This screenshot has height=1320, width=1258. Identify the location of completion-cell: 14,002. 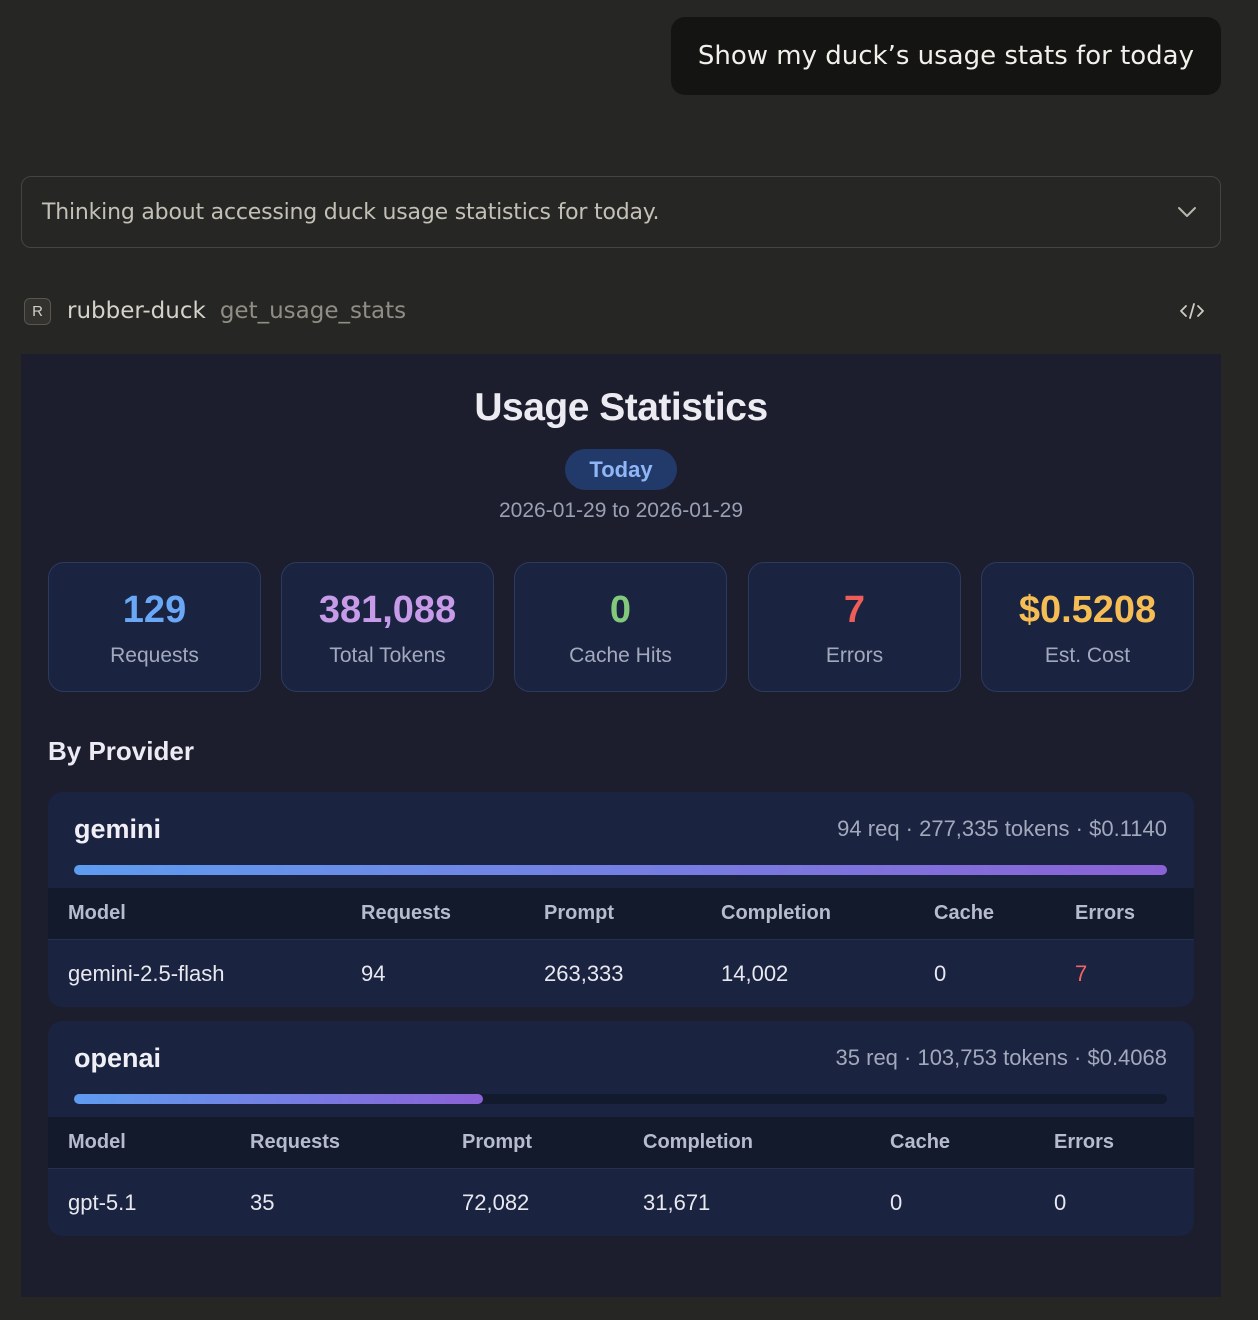
(755, 973).